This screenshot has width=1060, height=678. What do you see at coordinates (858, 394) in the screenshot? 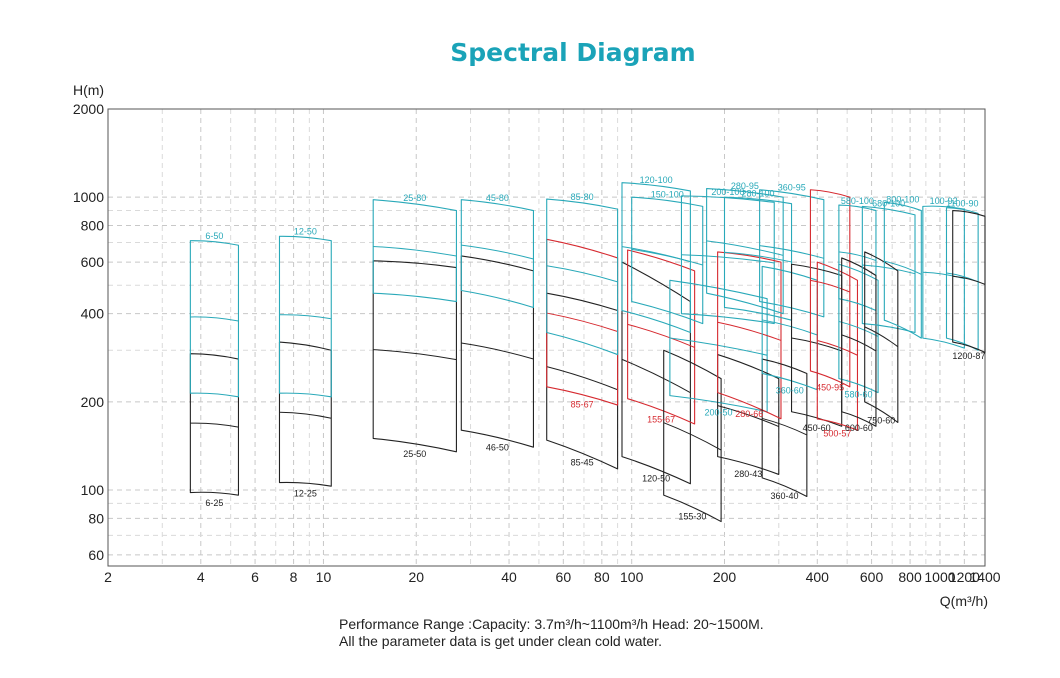
I see `series-label: 580-60` at bounding box center [858, 394].